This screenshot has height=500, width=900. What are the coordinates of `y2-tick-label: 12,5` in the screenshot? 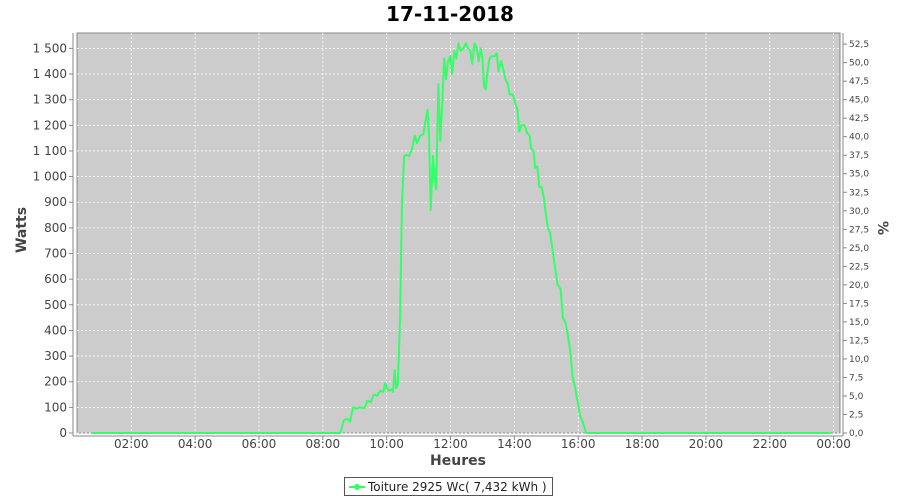 It's located at (859, 341).